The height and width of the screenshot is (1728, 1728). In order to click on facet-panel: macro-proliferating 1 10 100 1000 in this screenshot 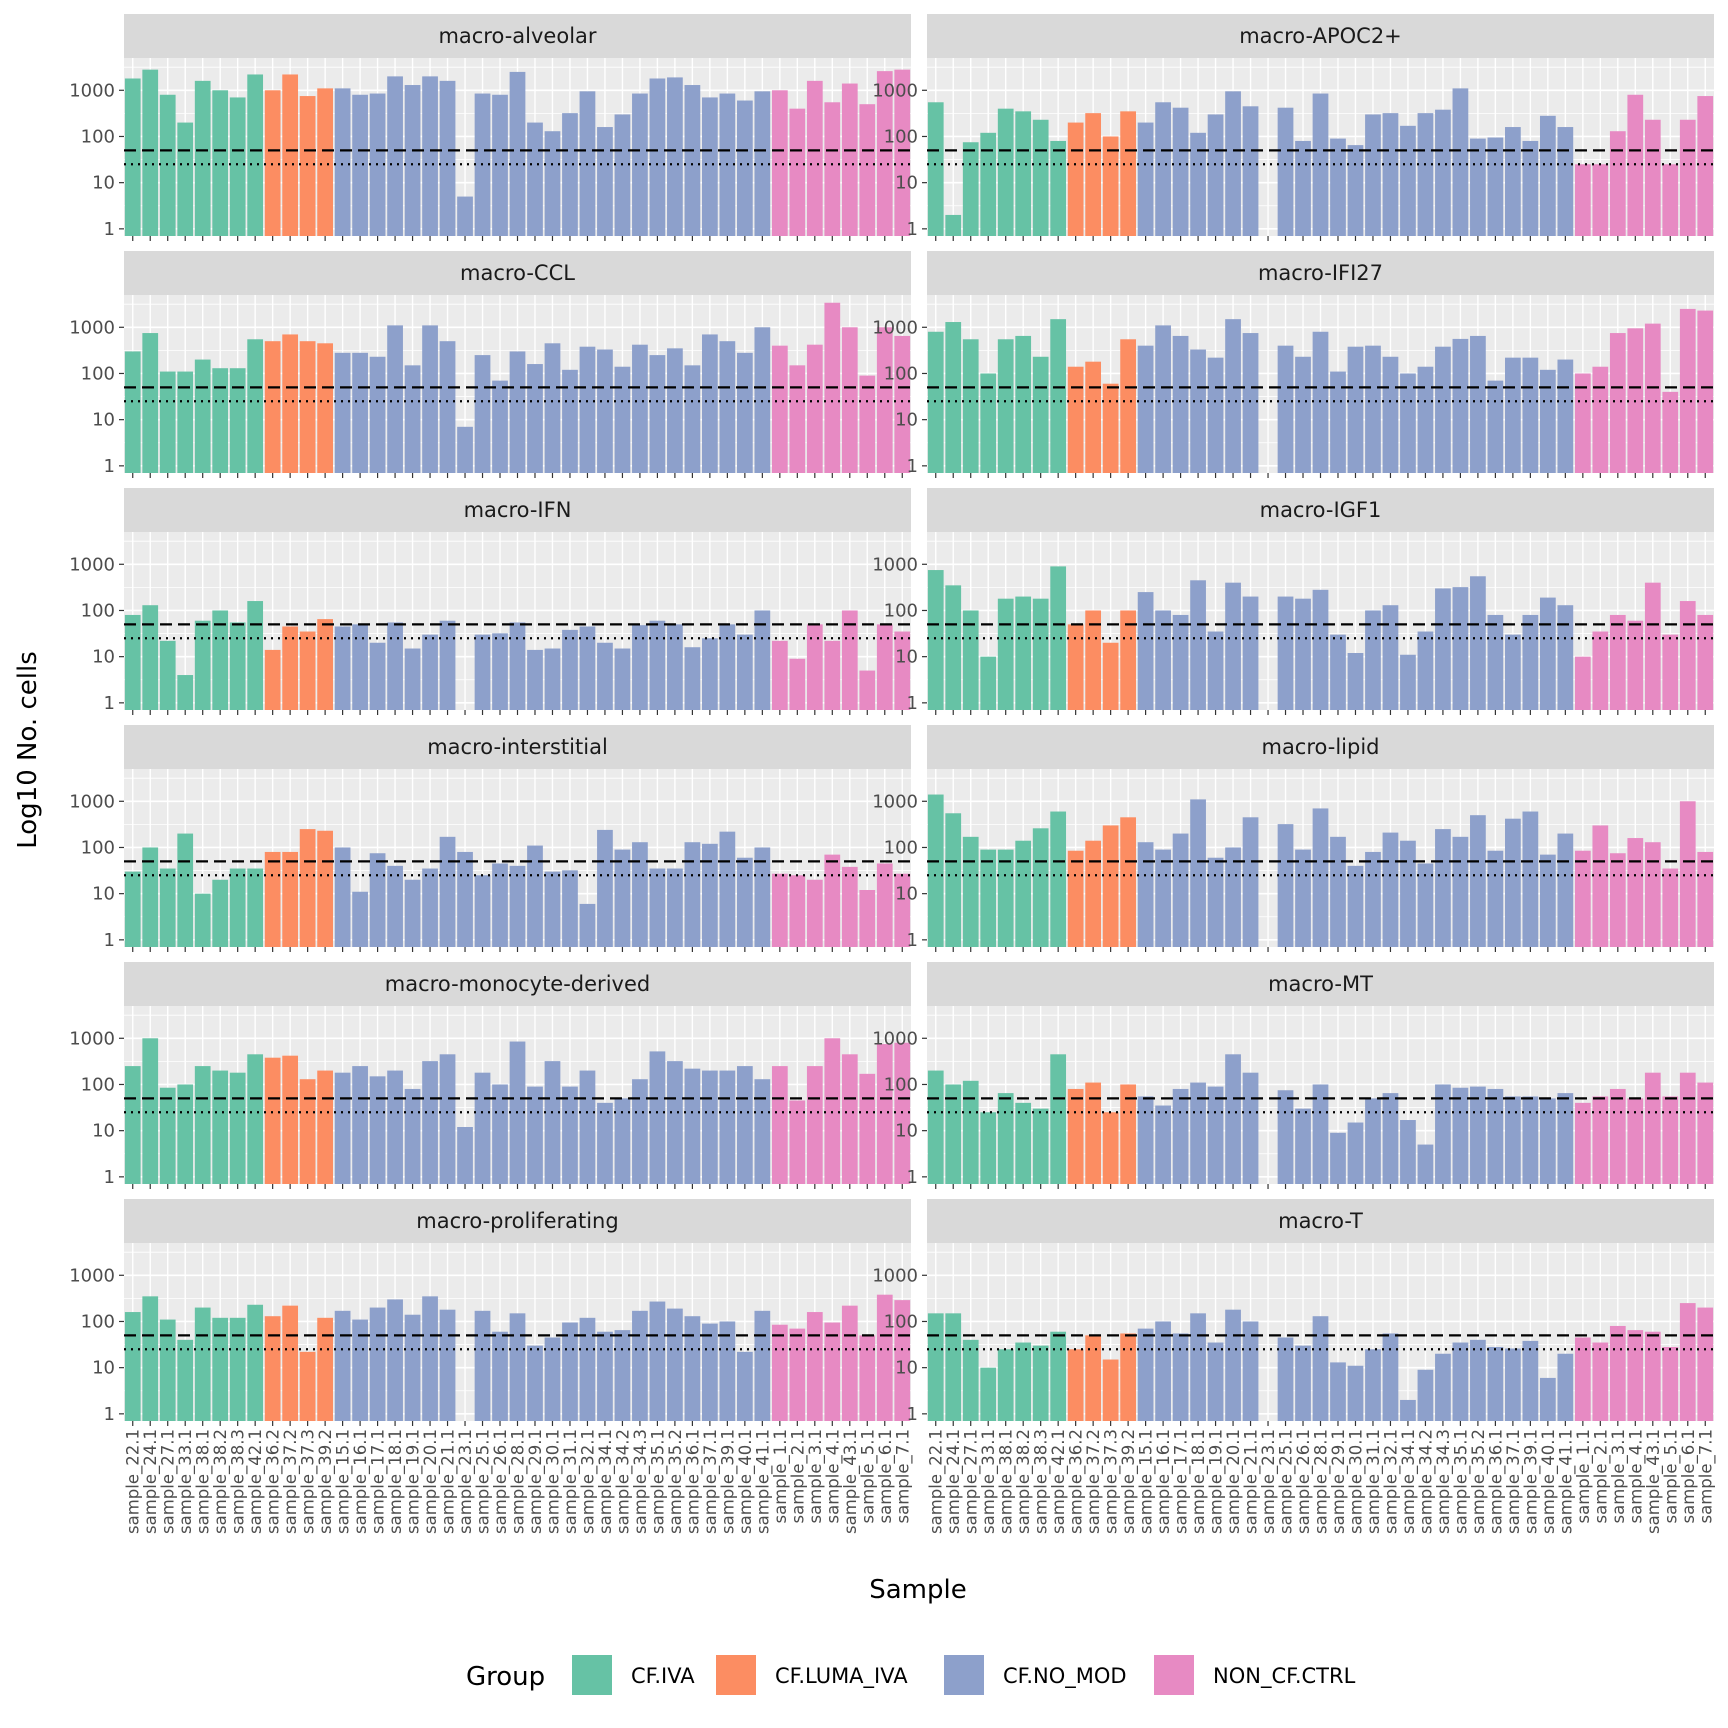, I will do `click(490, 1312)`.